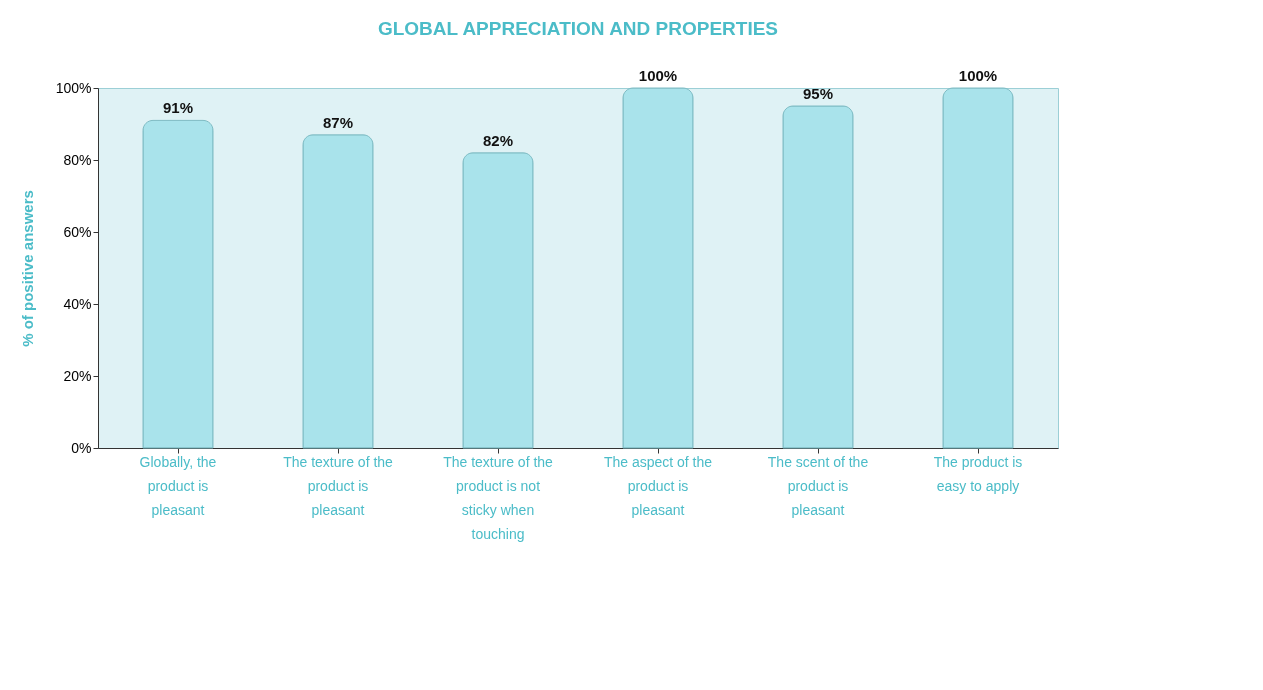 Image resolution: width=1263 pixels, height=690 pixels. Describe the element at coordinates (338, 122) in the screenshot. I see `data-label: 87%` at that location.